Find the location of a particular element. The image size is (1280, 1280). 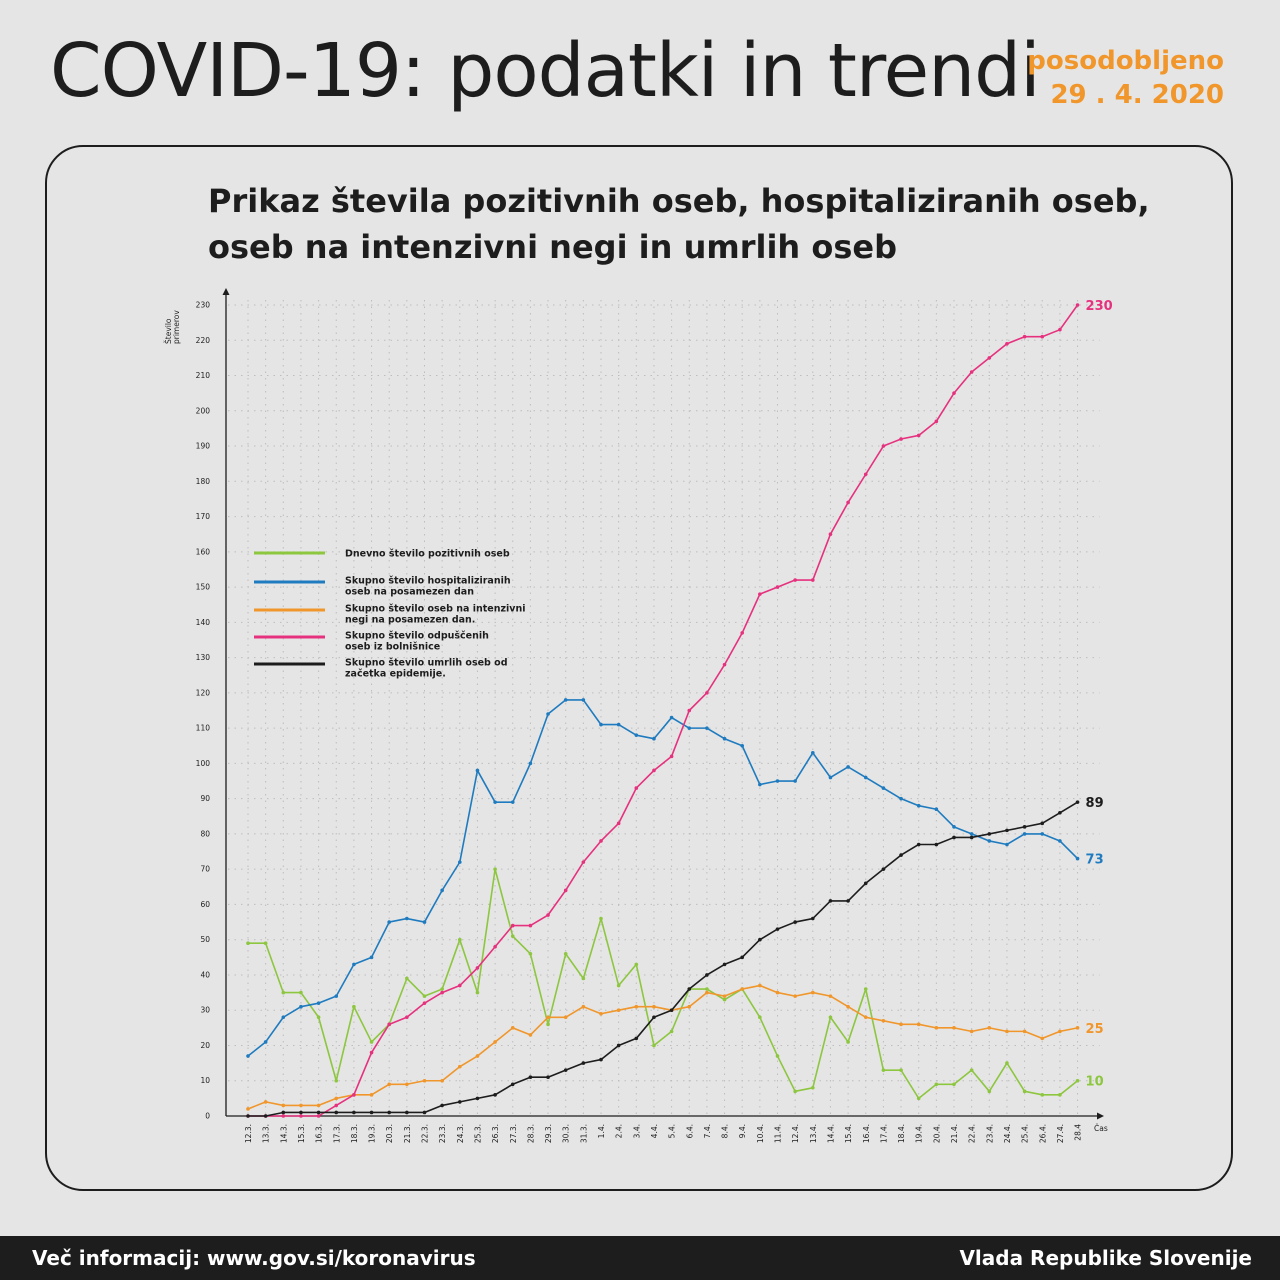

y-tick-label: 190 is located at coordinates (203, 446).